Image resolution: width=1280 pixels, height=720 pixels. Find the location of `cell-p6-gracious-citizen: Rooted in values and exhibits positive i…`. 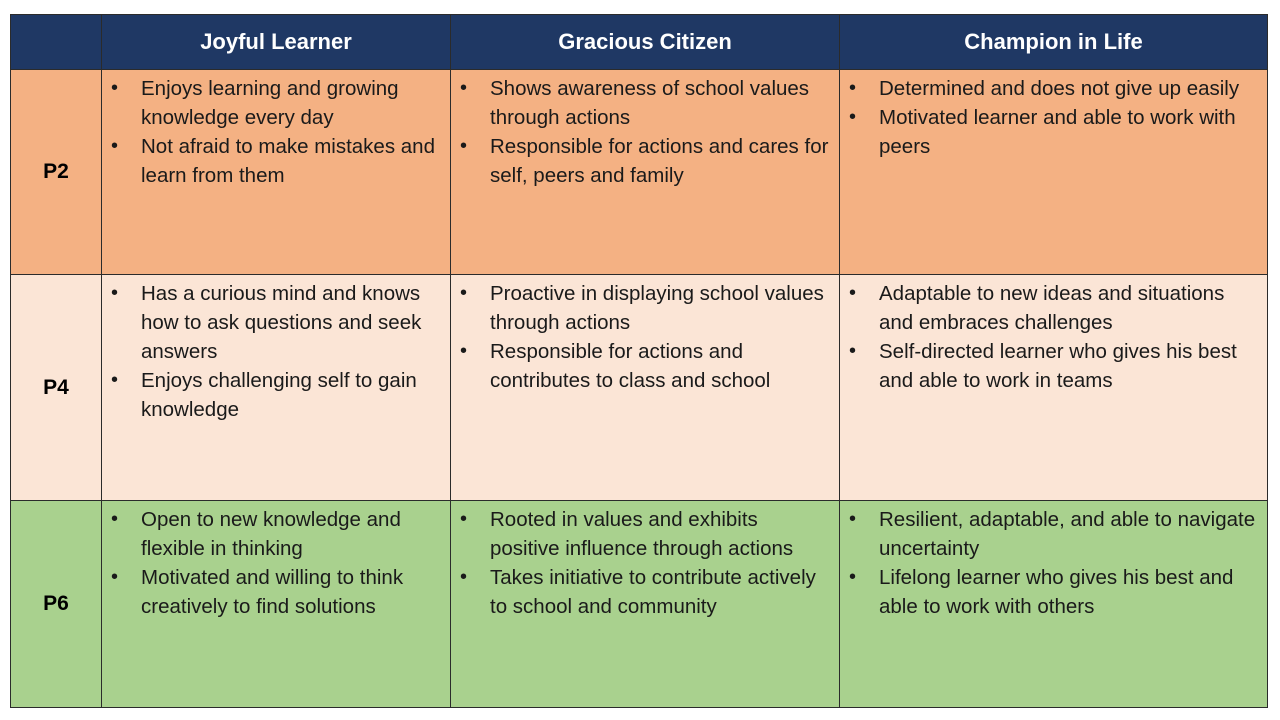

cell-p6-gracious-citizen: Rooted in values and exhibits positive i… is located at coordinates (645, 604).